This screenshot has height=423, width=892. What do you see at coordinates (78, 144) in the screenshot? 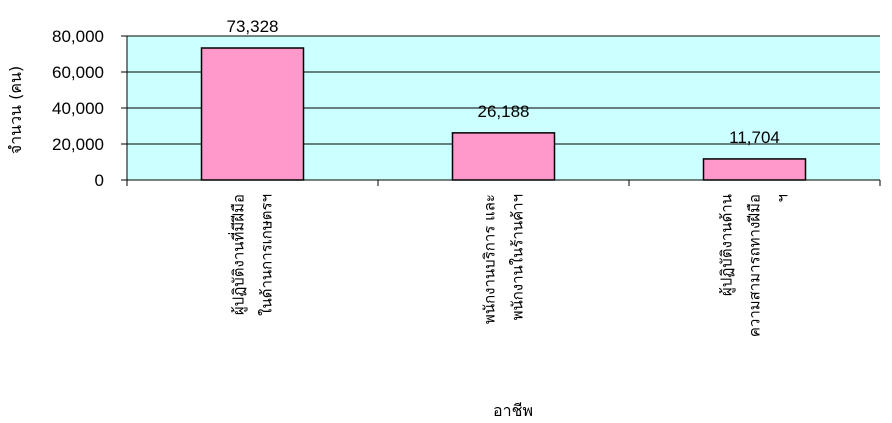
I see `y-tick-label: 20,000` at bounding box center [78, 144].